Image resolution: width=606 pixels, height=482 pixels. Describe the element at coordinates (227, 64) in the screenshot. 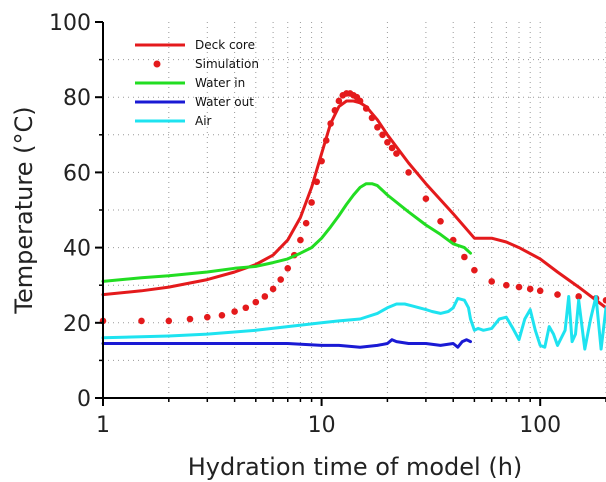

I see `legend-label: Simulation` at that location.